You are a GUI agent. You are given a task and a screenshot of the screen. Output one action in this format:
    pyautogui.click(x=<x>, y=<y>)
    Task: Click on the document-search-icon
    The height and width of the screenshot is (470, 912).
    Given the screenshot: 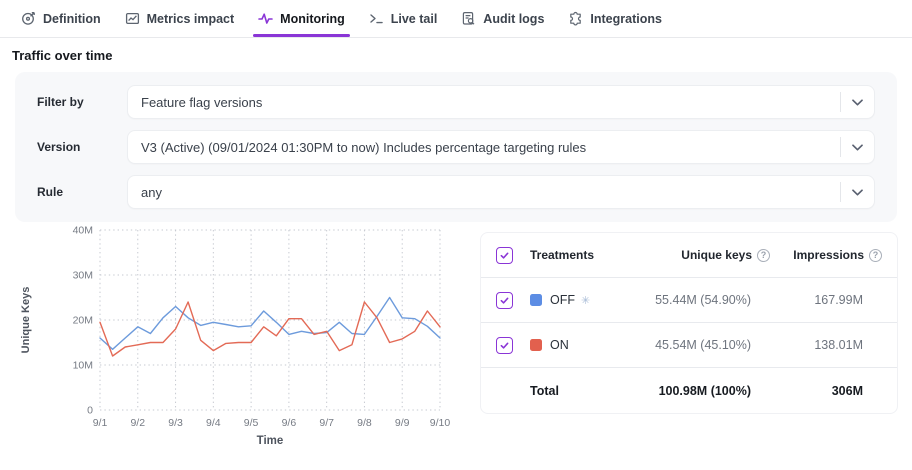 What is the action you would take?
    pyautogui.click(x=468, y=18)
    